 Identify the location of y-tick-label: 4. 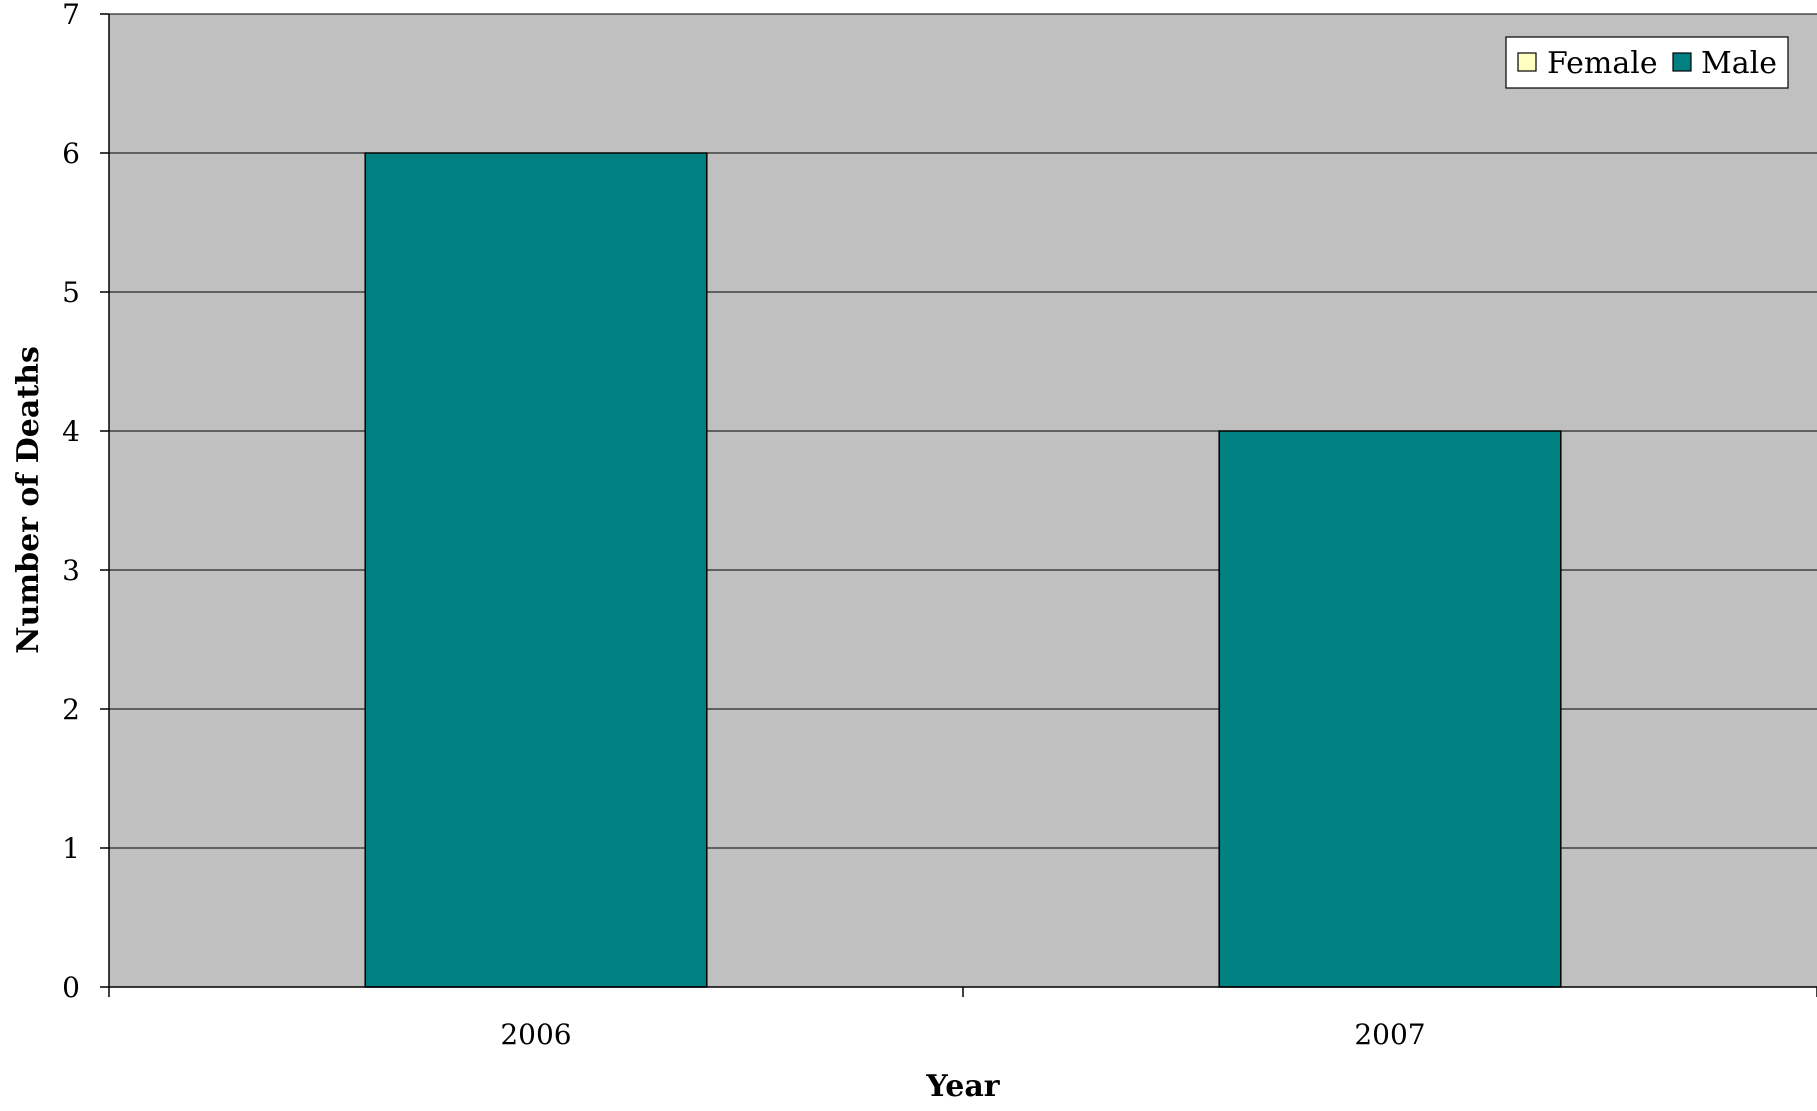
(71, 431).